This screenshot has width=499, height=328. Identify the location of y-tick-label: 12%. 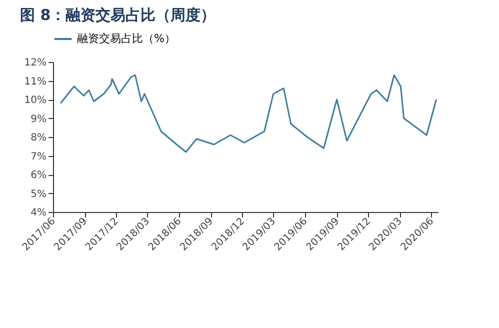
(35, 63).